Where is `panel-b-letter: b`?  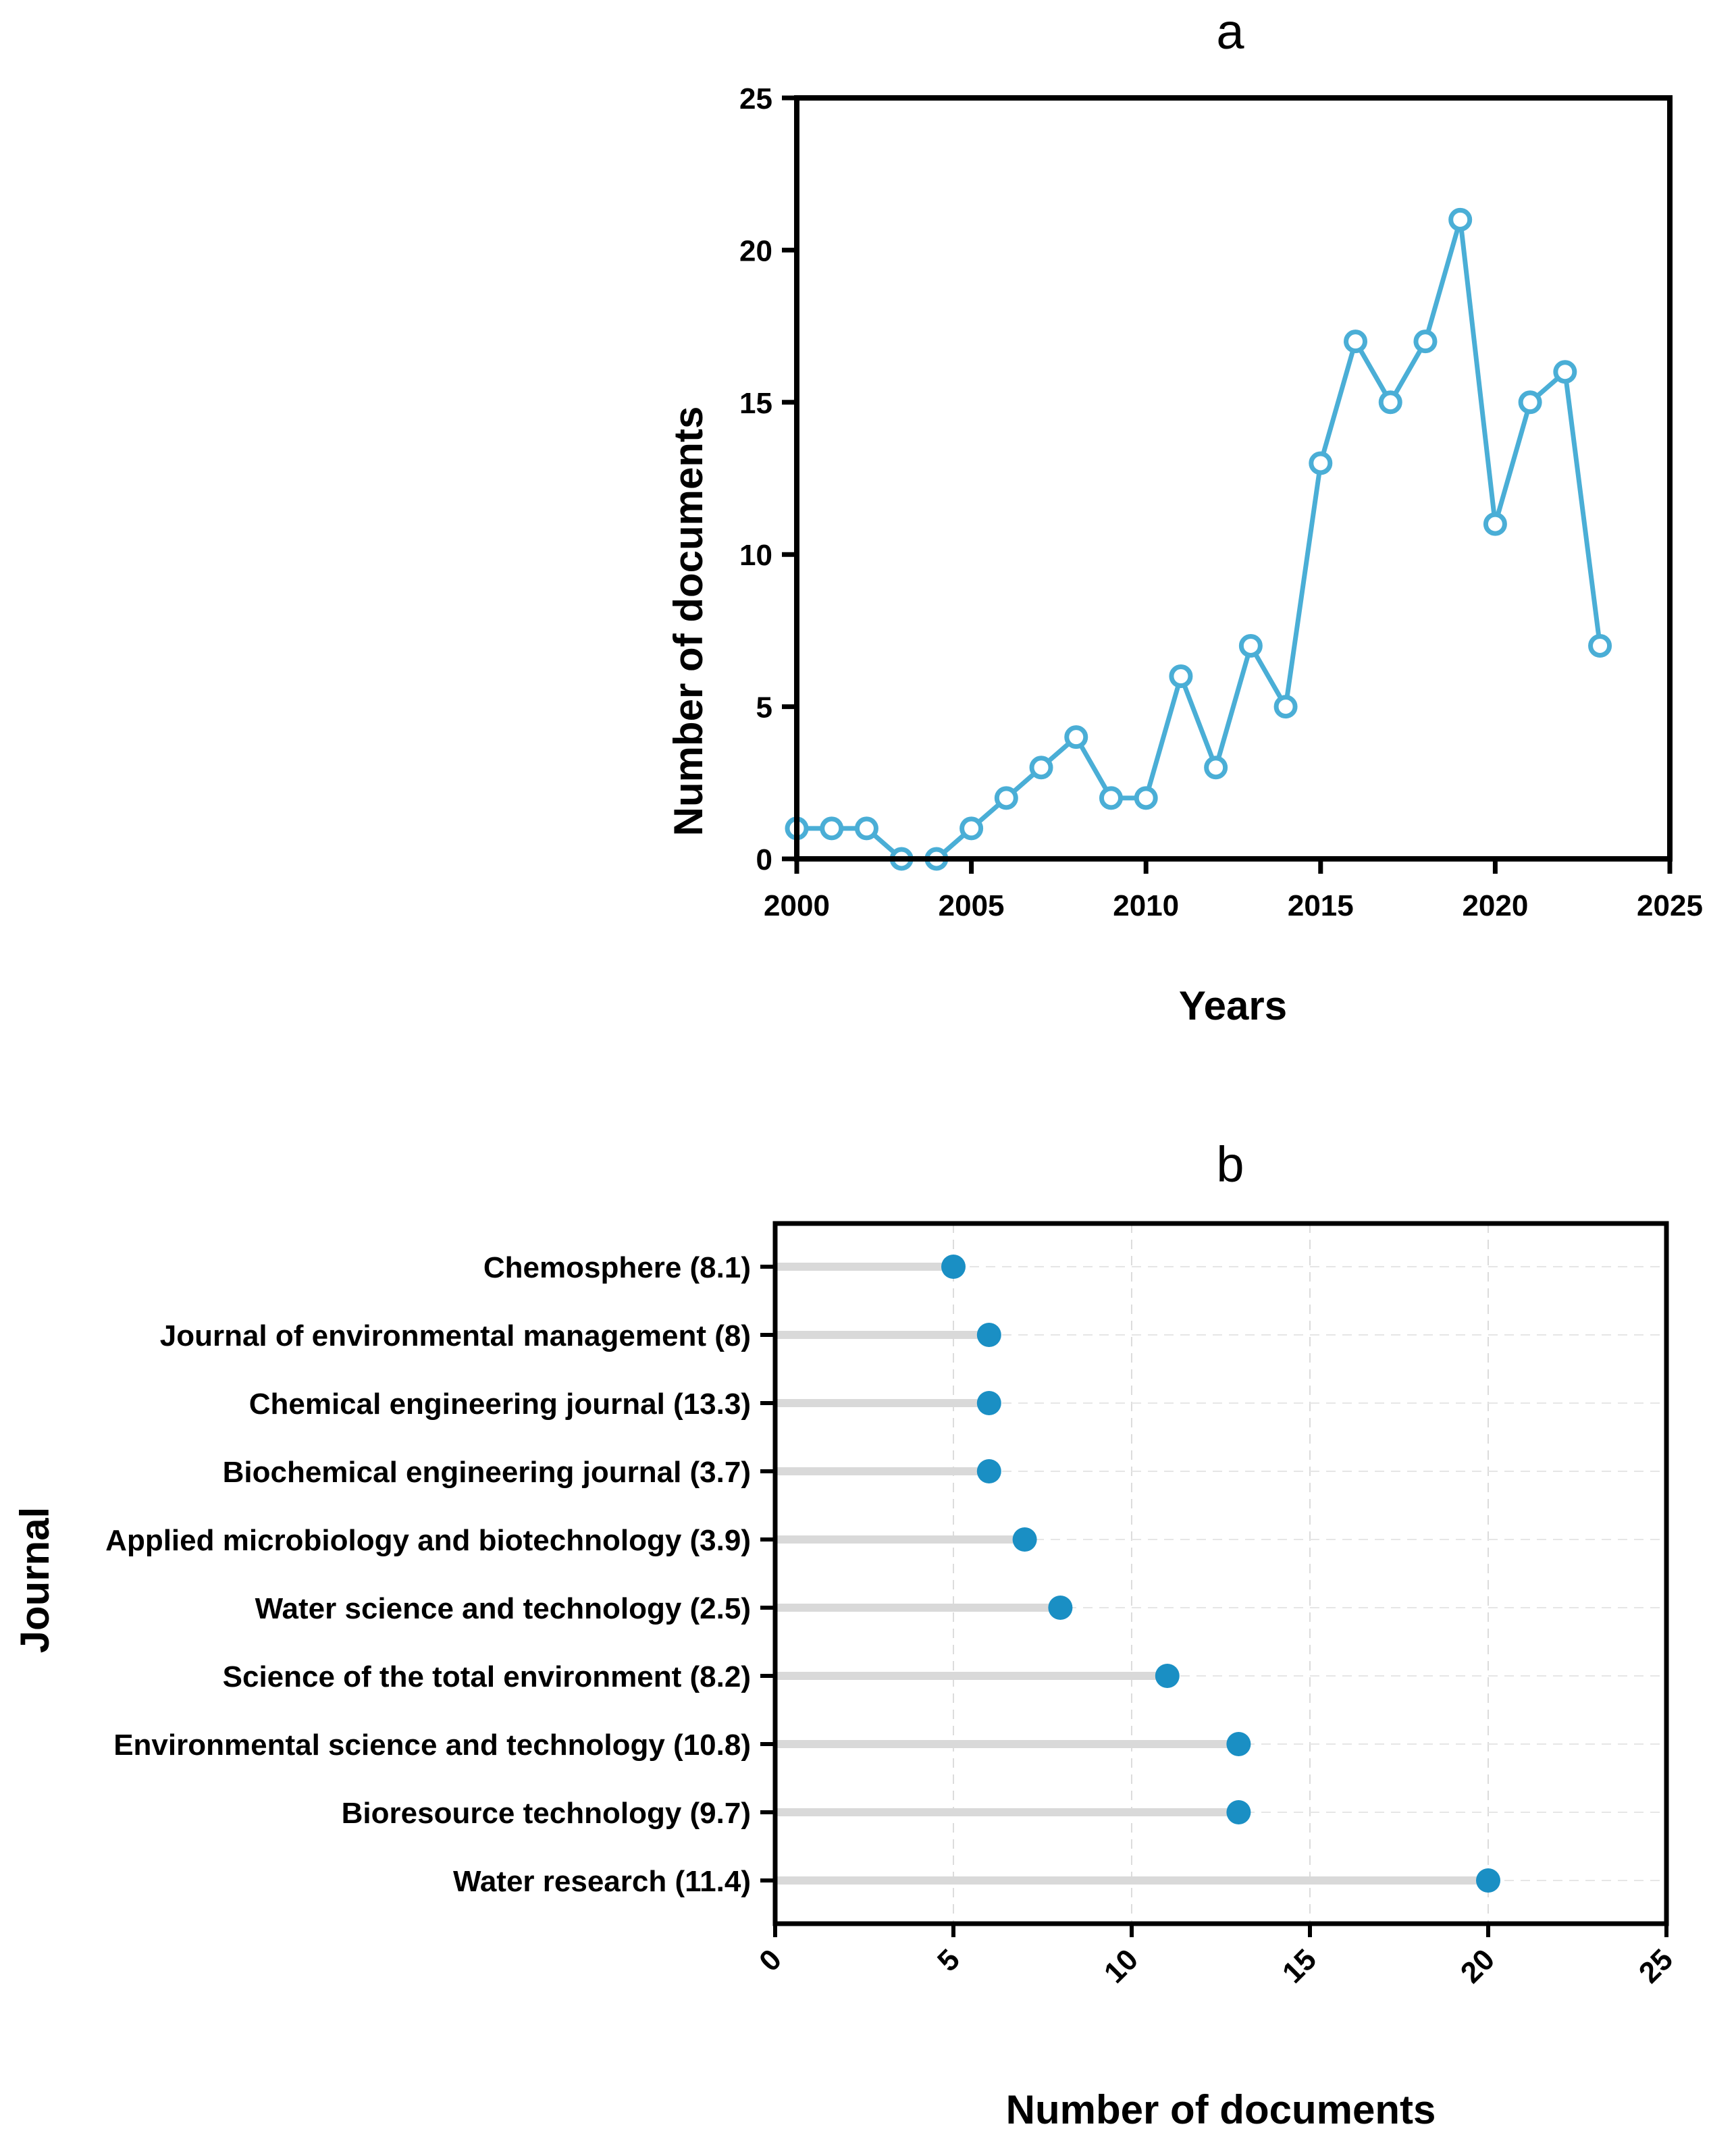
panel-b-letter: b is located at coordinates (1230, 1164).